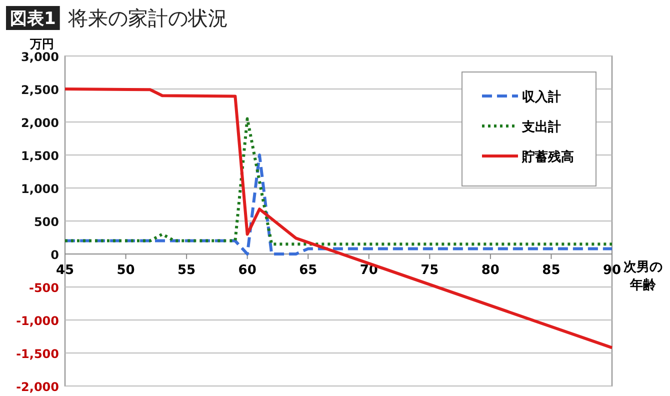 Image resolution: width=670 pixels, height=396 pixels. I want to click on legend-label: 支出計, so click(541, 127).